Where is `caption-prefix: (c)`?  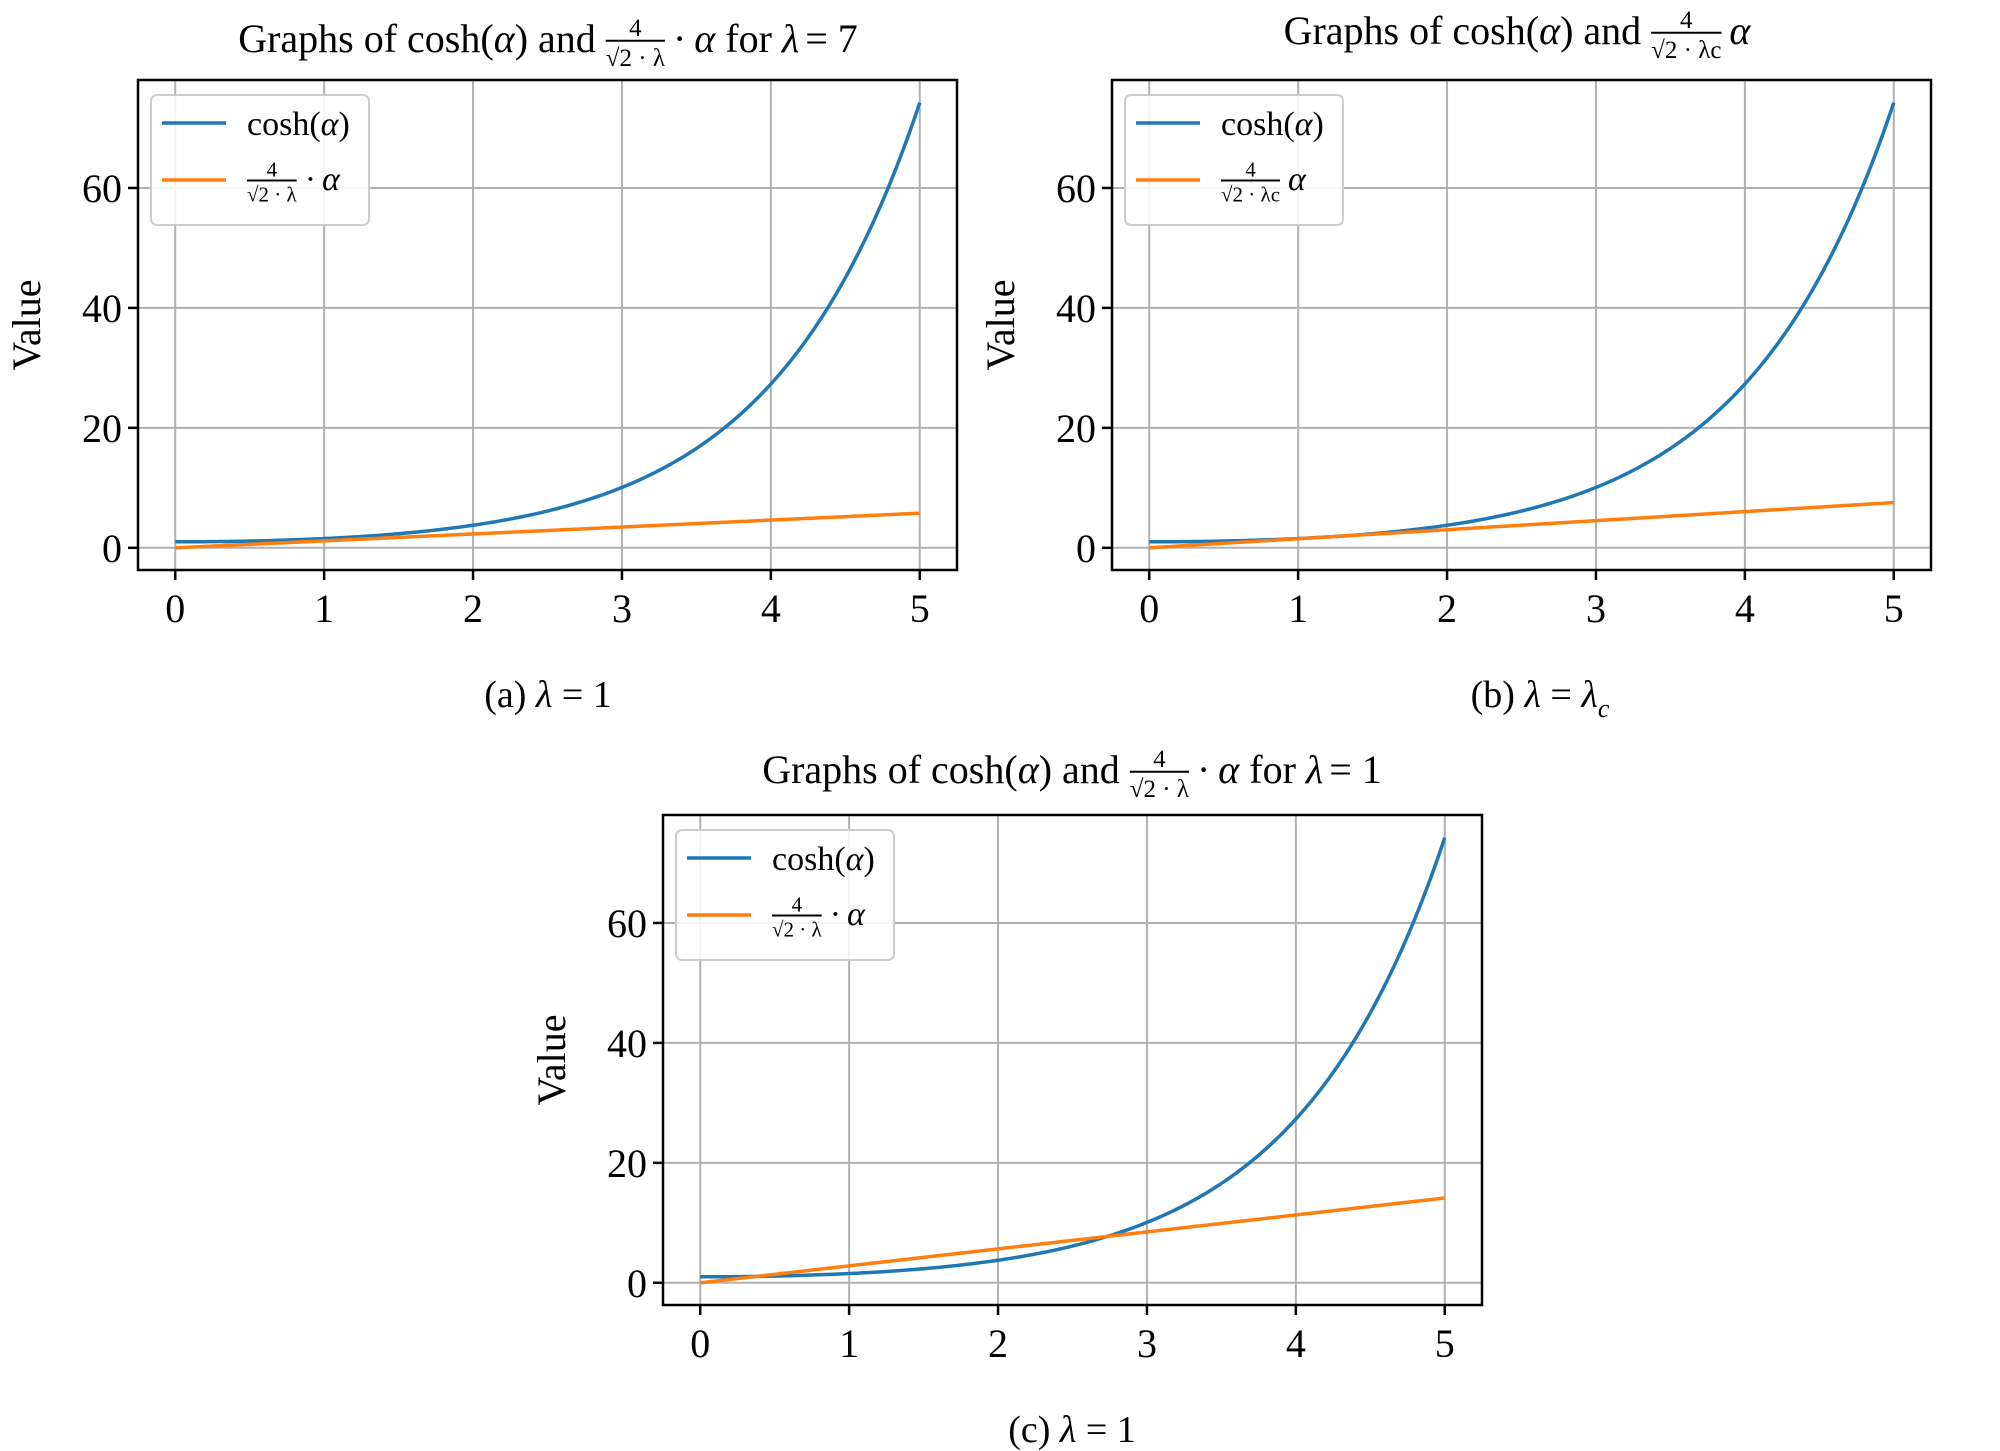
caption-prefix: (c) is located at coordinates (1034, 1430).